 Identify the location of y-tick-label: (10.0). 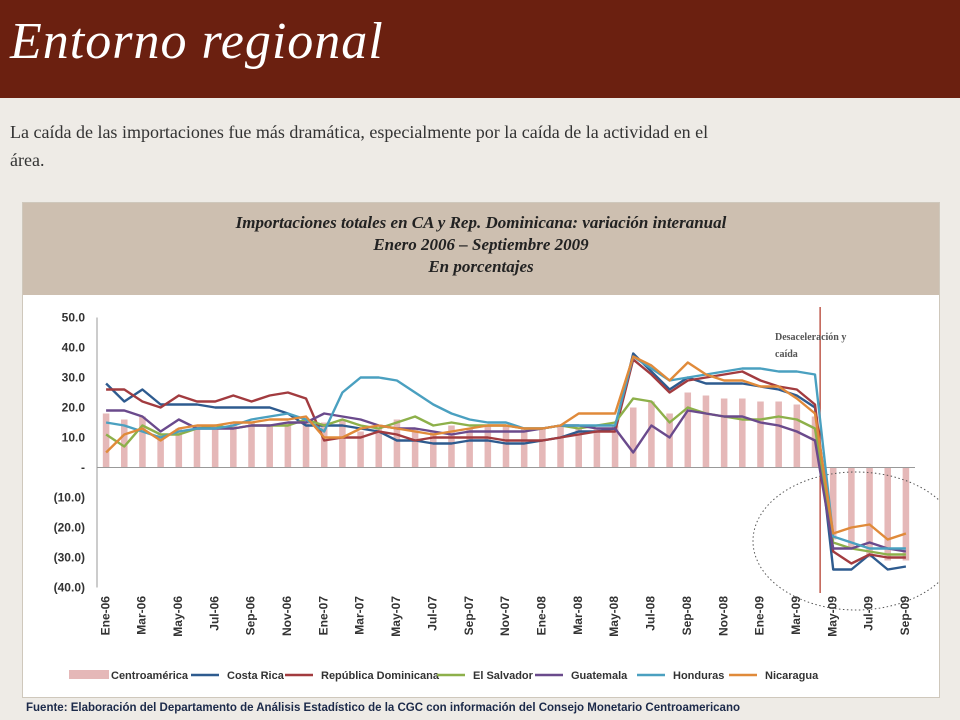
(69, 498).